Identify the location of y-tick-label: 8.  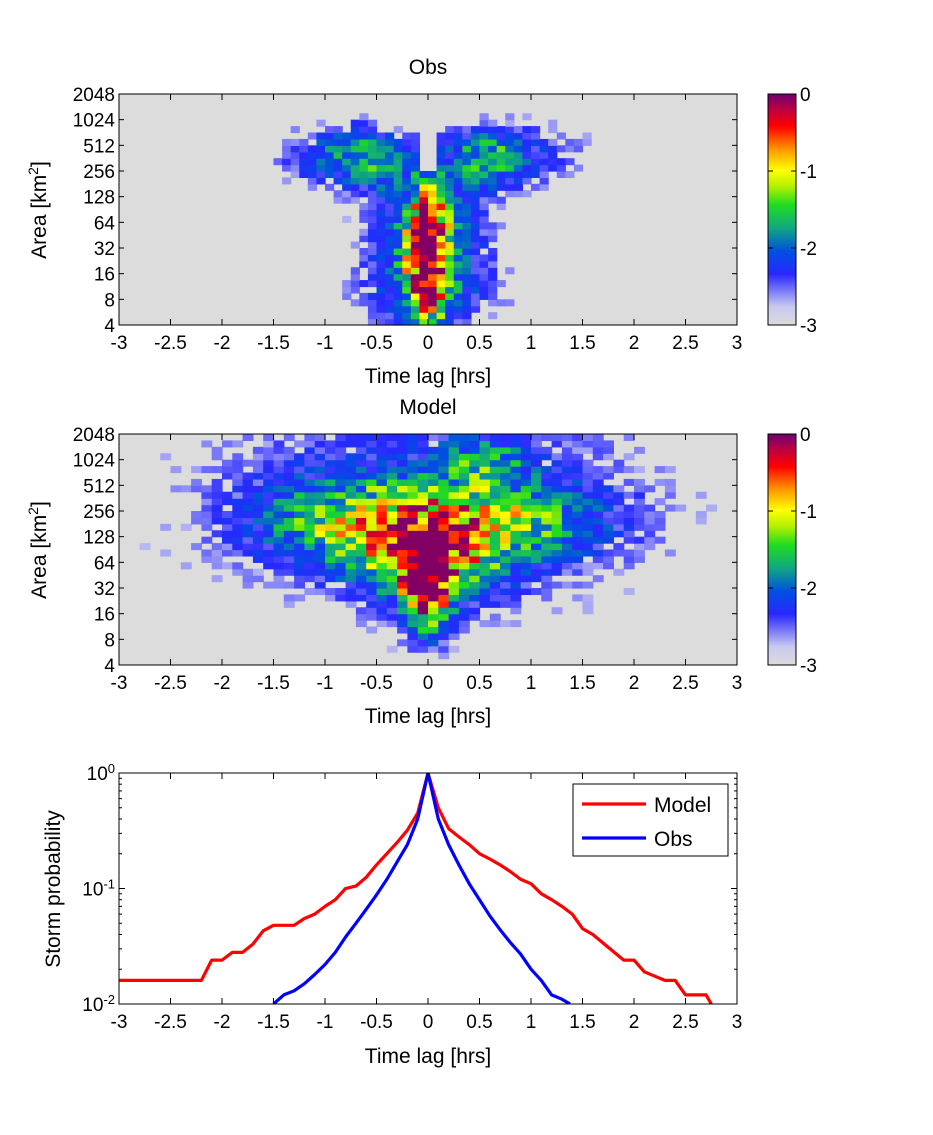
(109, 300).